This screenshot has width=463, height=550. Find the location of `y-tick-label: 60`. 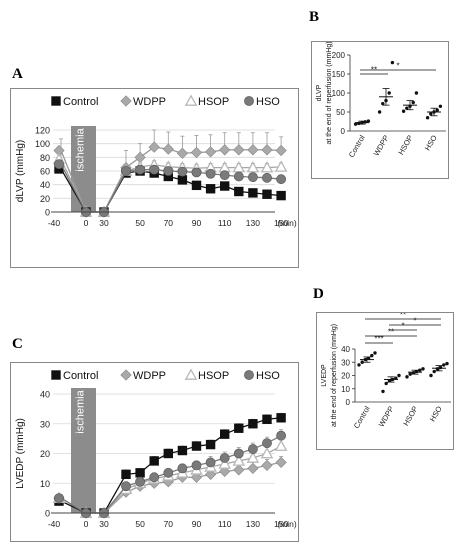

y-tick-label: 60 is located at coordinates (45, 172).